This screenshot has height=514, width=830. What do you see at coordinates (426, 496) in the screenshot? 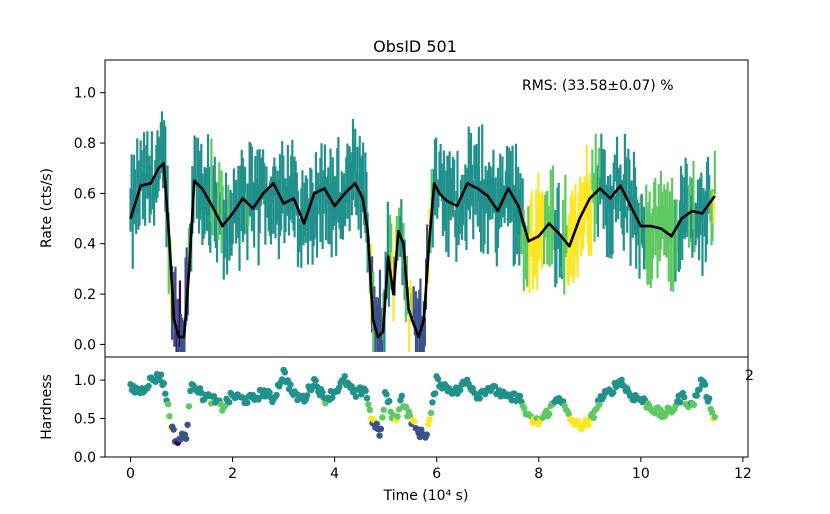
I see `x-axis-label: Time (10⁴ s)` at bounding box center [426, 496].